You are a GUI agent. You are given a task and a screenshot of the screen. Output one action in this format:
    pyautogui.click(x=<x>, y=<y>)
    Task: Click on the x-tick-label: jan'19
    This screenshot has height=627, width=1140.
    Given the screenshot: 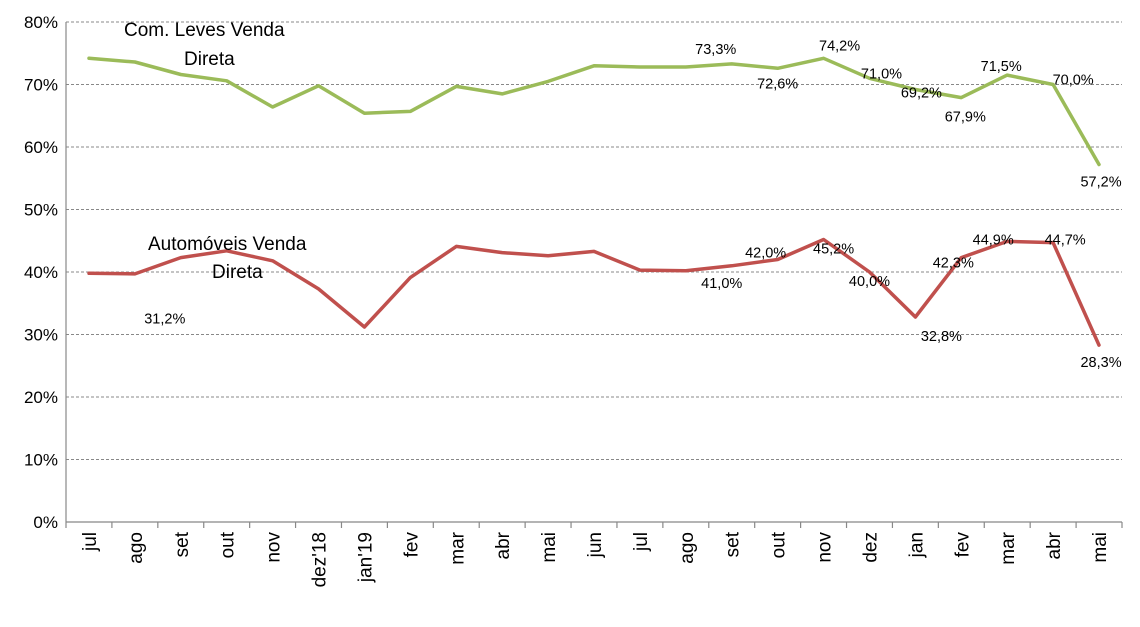 What is the action you would take?
    pyautogui.click(x=365, y=557)
    